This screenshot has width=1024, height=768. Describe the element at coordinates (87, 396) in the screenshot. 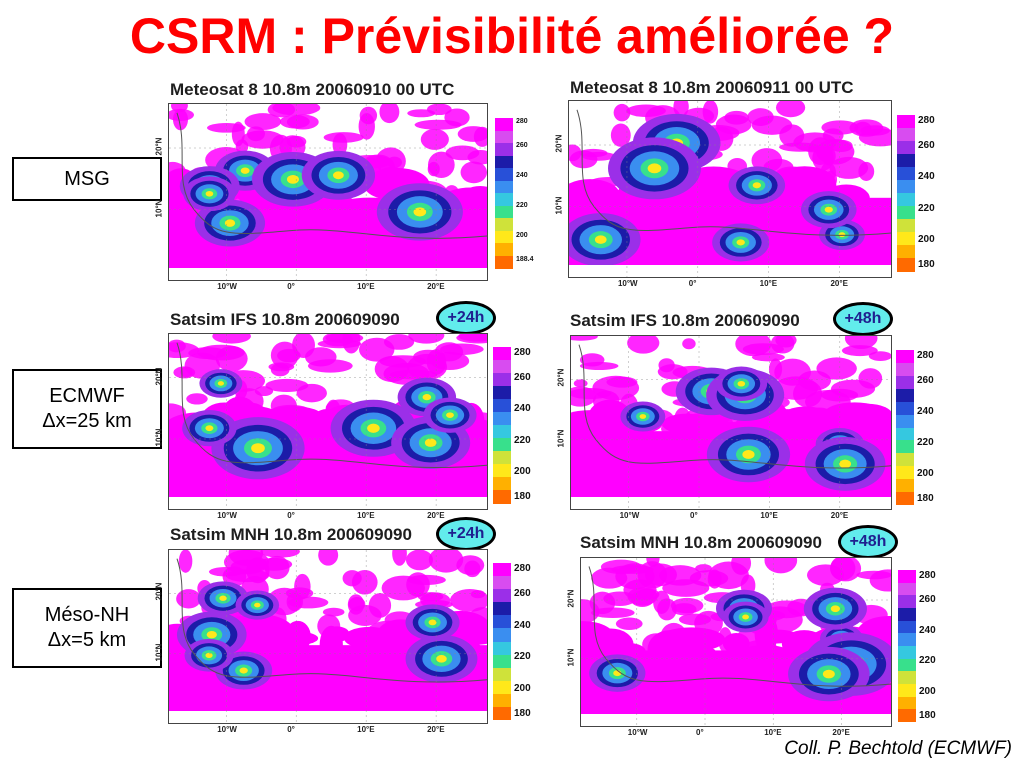

I see `row-label-line: ECMWF` at that location.